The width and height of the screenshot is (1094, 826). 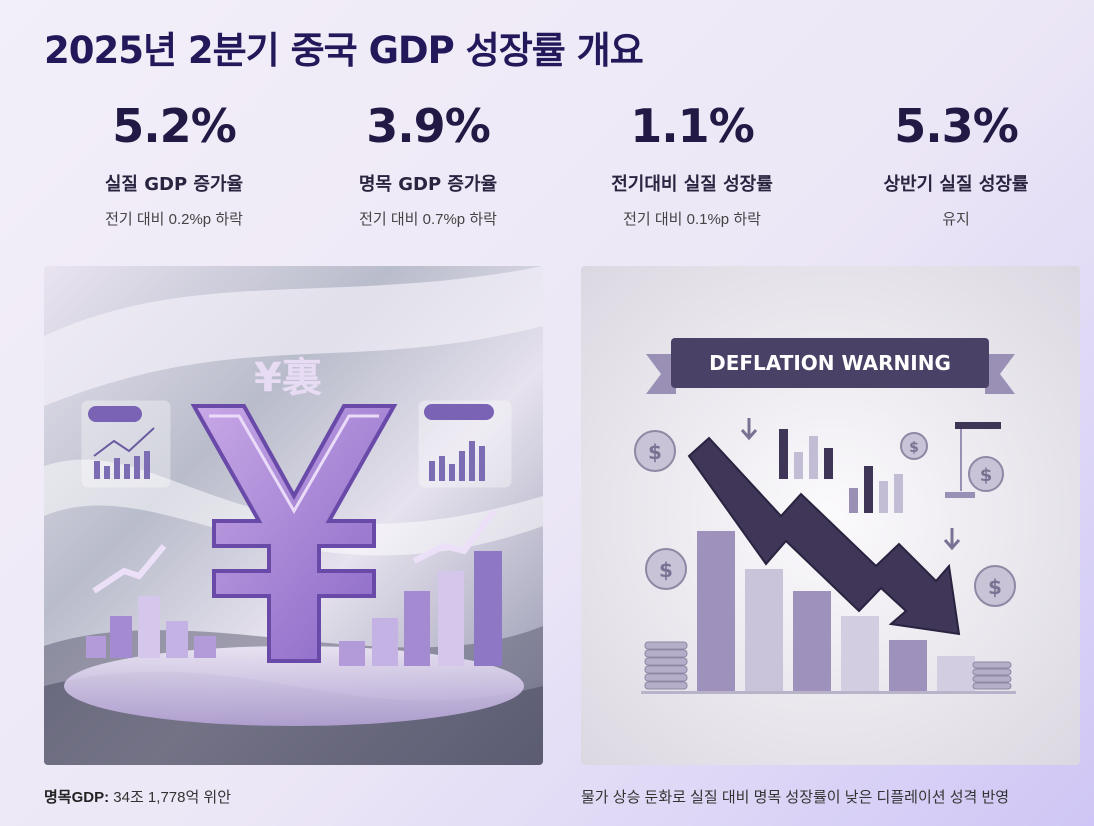 What do you see at coordinates (692, 219) in the screenshot?
I see `stat-desc: 전기 대비 0.1%p 하락` at bounding box center [692, 219].